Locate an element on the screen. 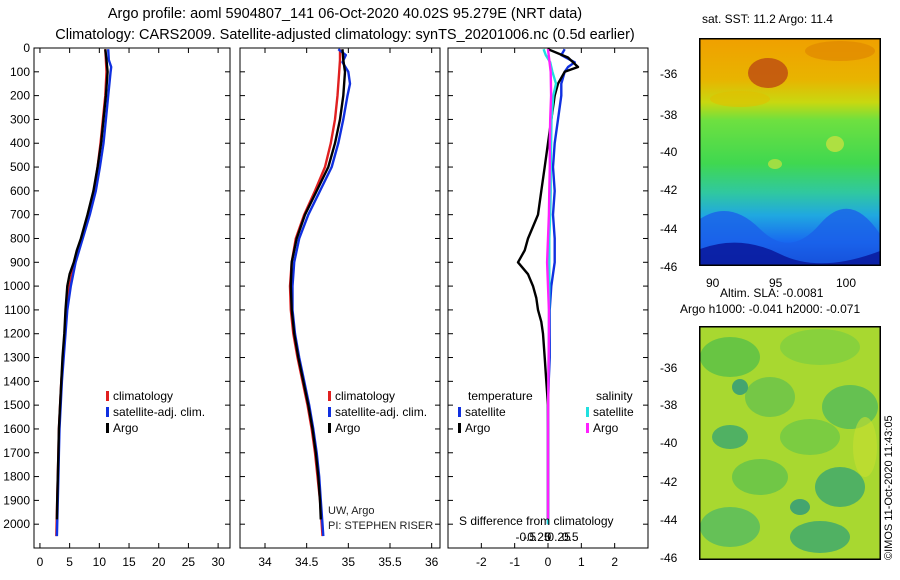 The image size is (900, 580). legend-climatology: climatology is located at coordinates (155, 396).